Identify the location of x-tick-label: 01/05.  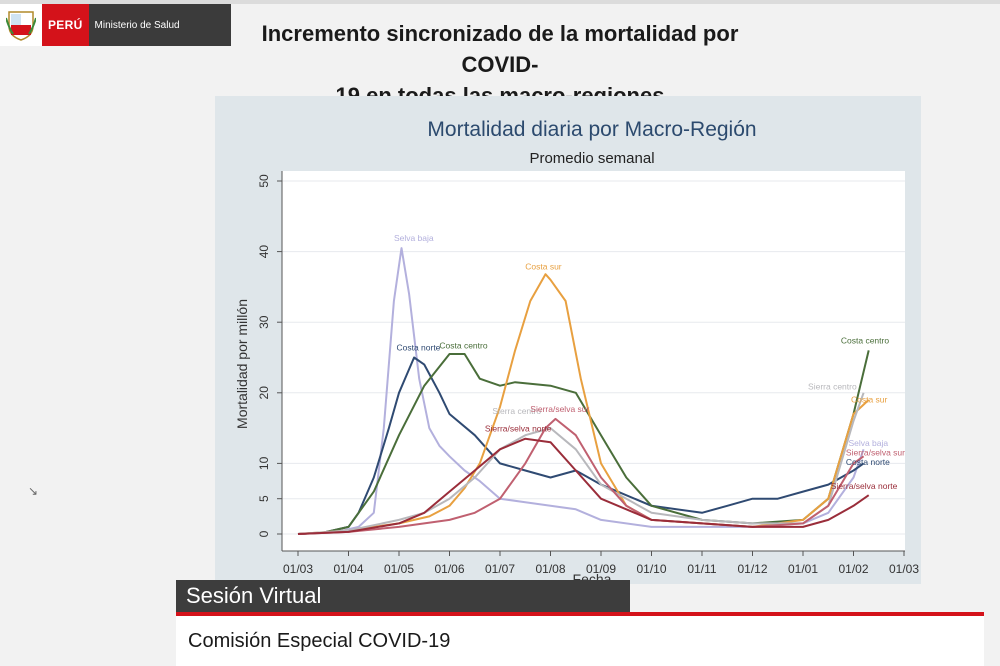
(399, 569).